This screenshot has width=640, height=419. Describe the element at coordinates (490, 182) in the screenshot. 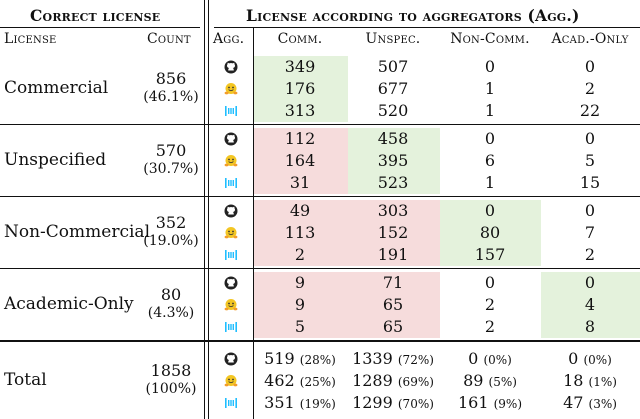

I see `table-cell: 1` at that location.